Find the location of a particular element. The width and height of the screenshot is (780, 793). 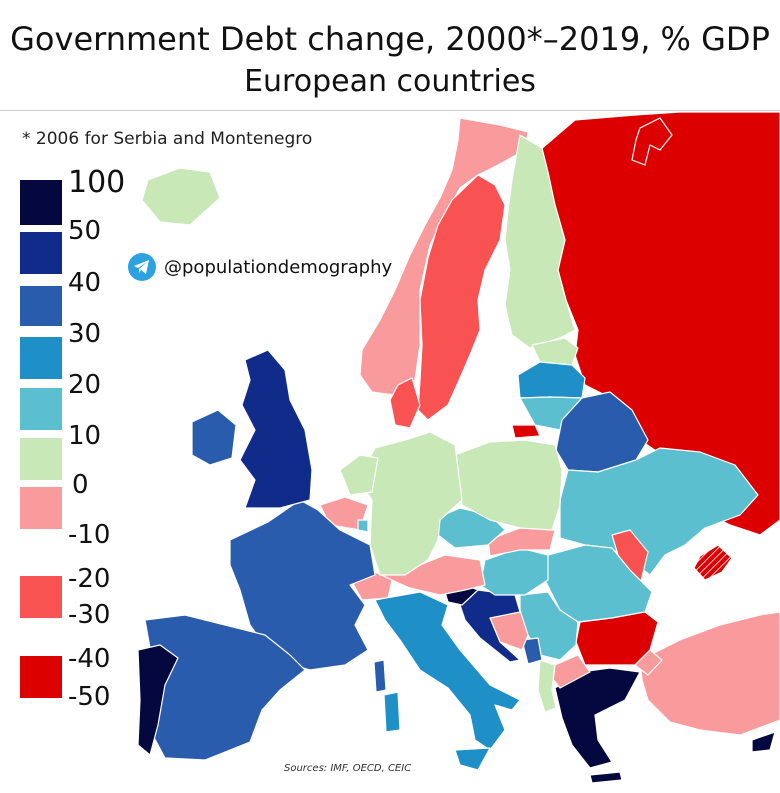

footnote: * 2006 for Serbia and Montenegro is located at coordinates (167, 139).